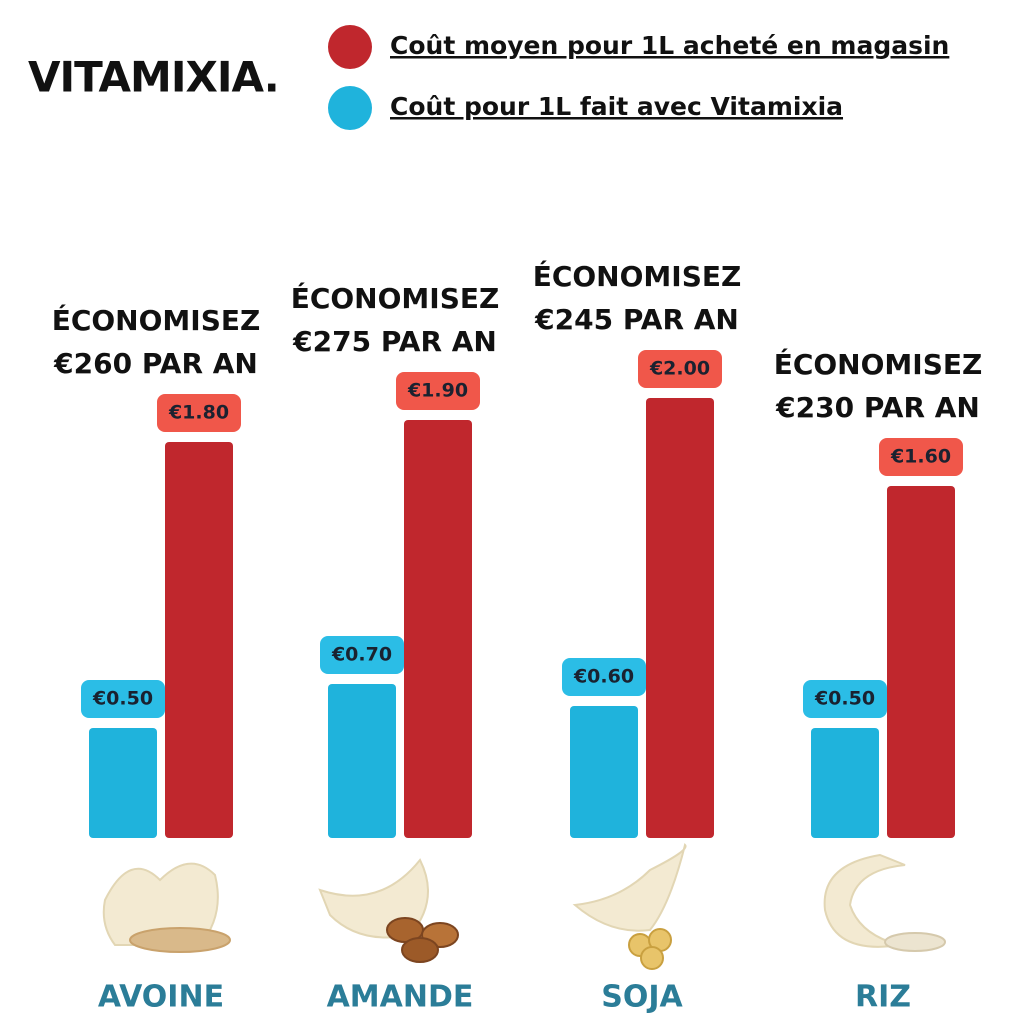  I want to click on brand: VITAMIXIA., so click(153, 77).